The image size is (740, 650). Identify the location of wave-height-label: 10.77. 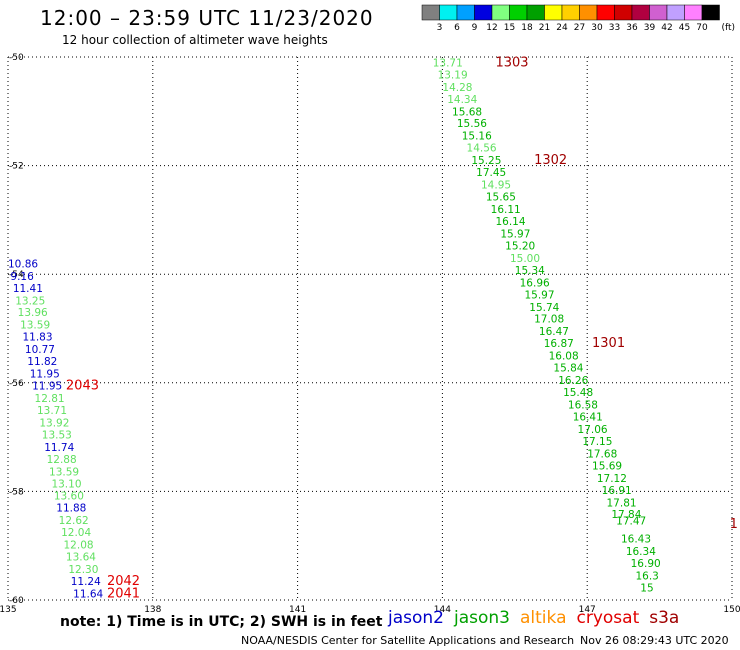
(40, 350).